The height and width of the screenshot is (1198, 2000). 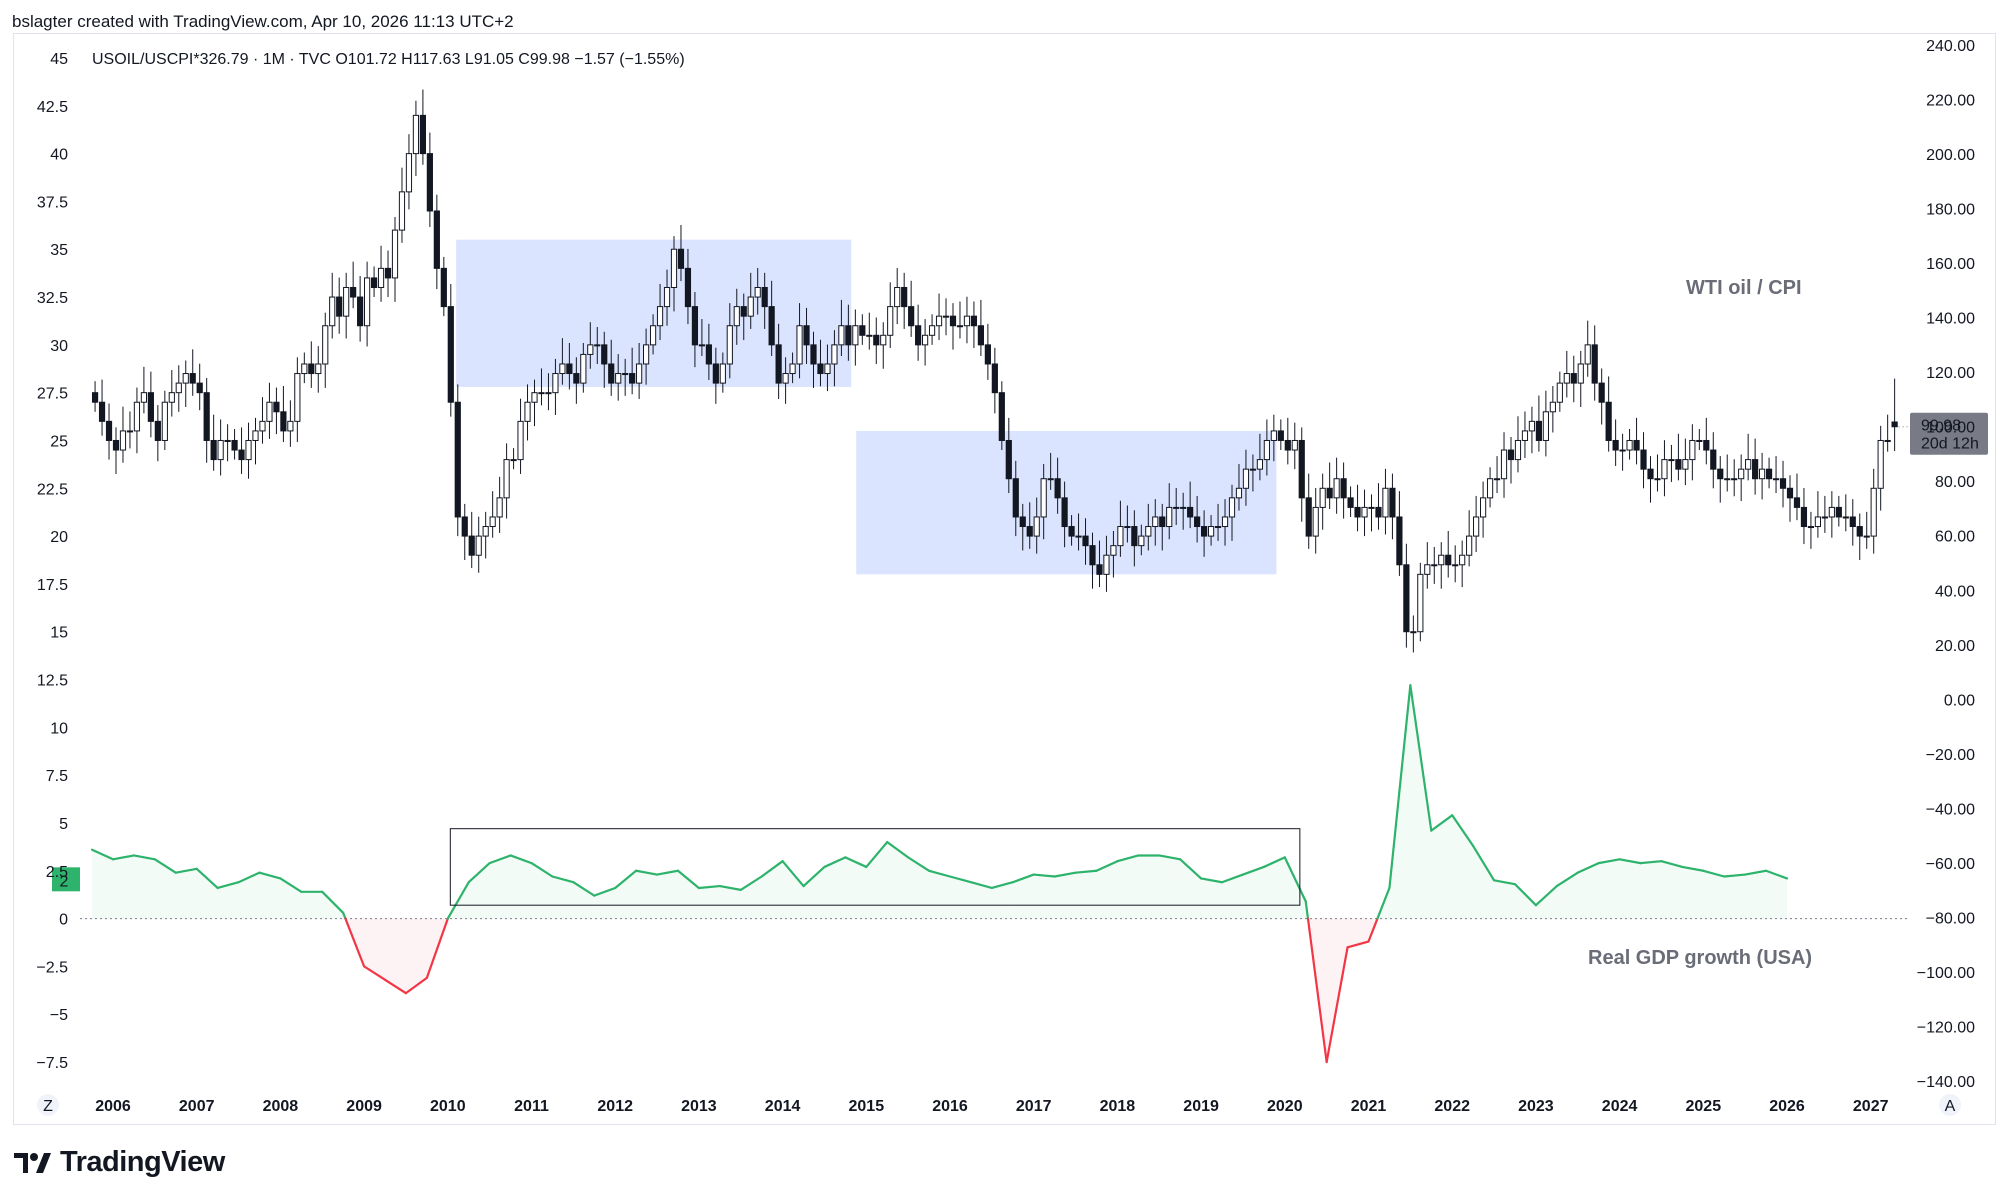 What do you see at coordinates (66, 879) in the screenshot?
I see `gdp-value-tag` at bounding box center [66, 879].